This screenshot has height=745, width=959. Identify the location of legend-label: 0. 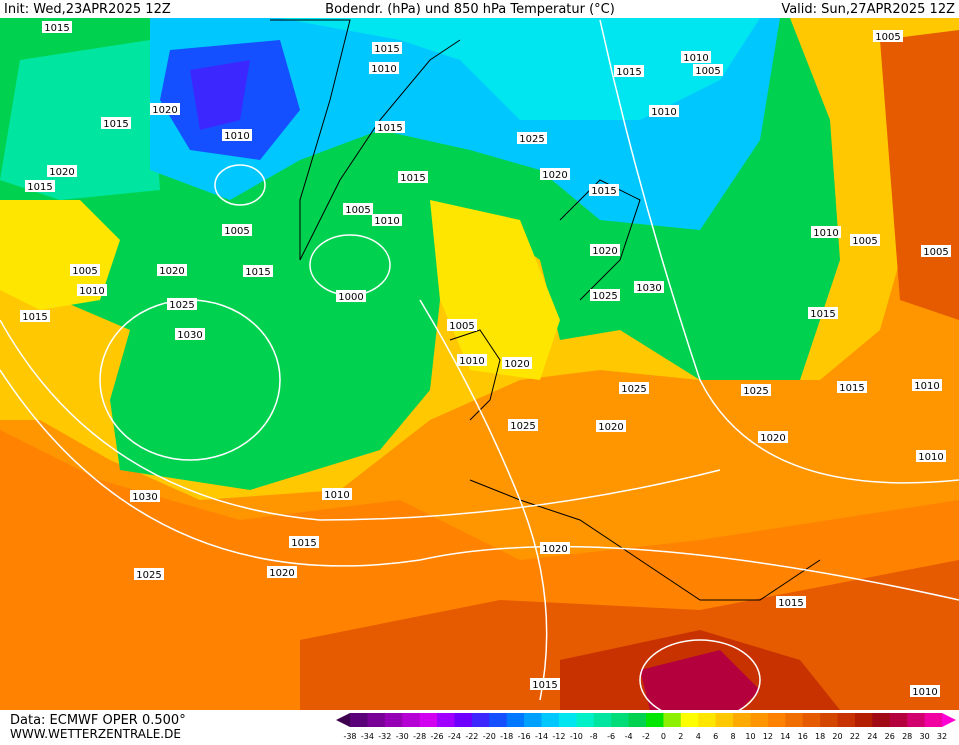
(663, 736).